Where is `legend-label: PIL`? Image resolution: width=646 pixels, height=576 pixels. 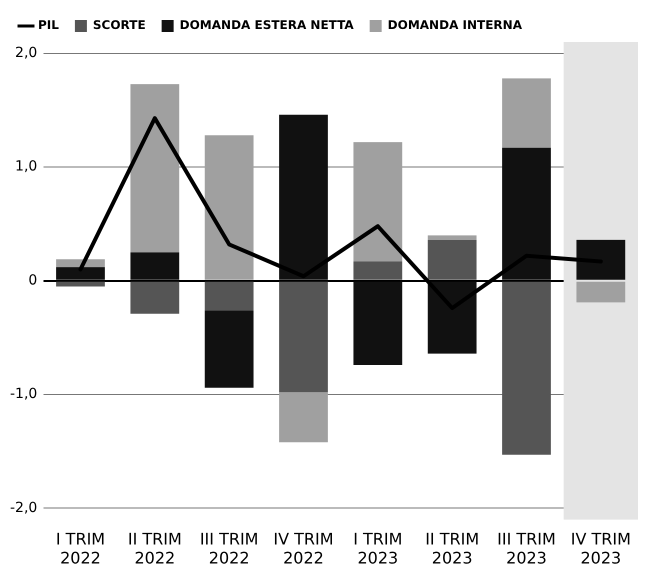 legend-label: PIL is located at coordinates (49, 25).